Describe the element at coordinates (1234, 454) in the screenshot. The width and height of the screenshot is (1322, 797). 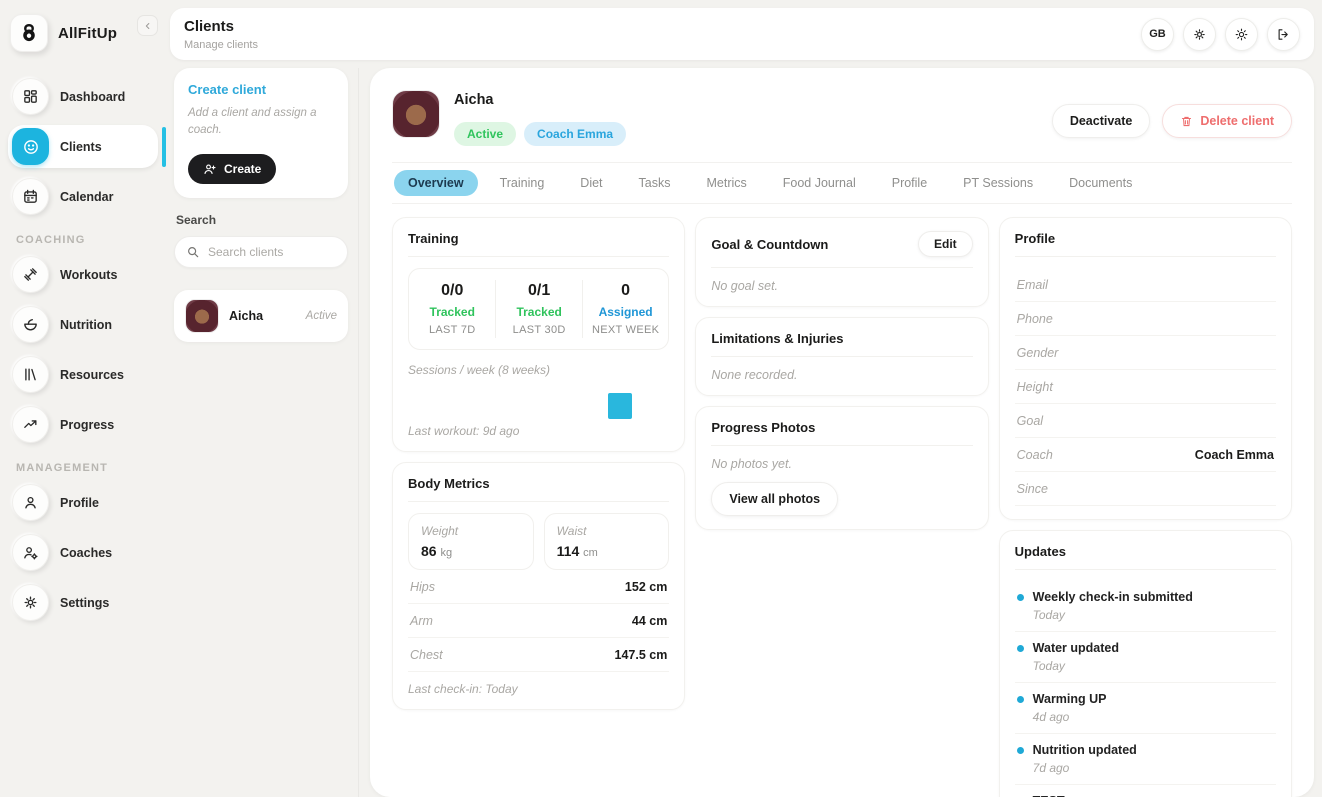
I see `profile-value: Coach Emma` at that location.